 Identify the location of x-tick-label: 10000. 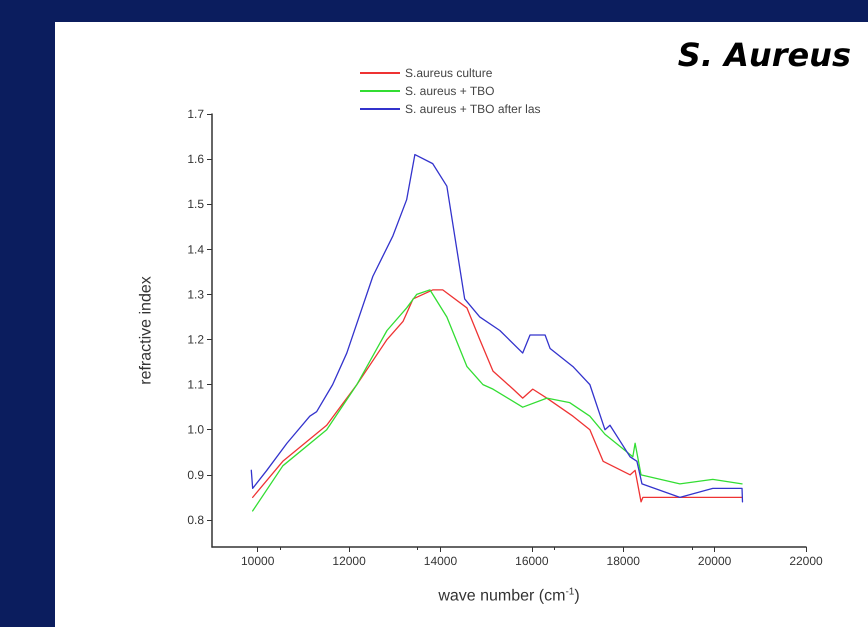
(258, 561).